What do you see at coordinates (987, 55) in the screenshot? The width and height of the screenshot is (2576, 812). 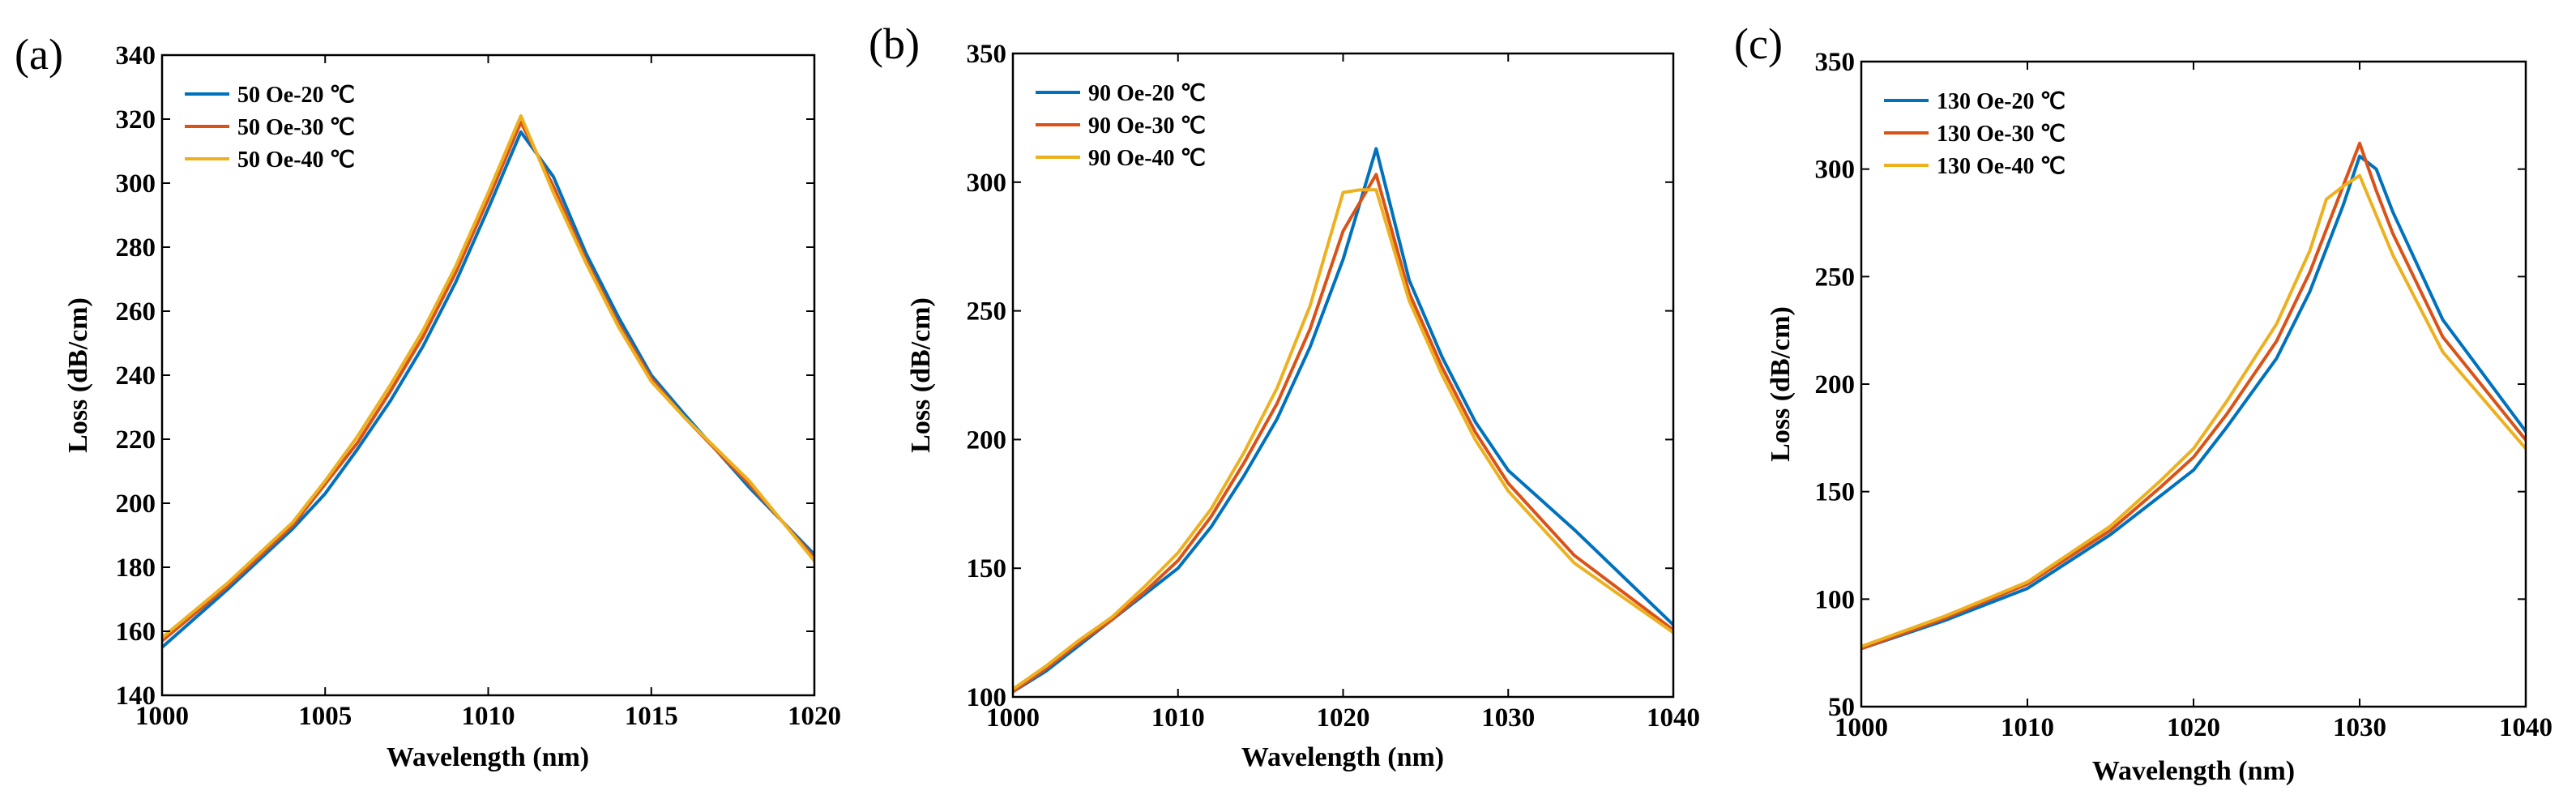 I see `y-tick-label-b-5: 350` at bounding box center [987, 55].